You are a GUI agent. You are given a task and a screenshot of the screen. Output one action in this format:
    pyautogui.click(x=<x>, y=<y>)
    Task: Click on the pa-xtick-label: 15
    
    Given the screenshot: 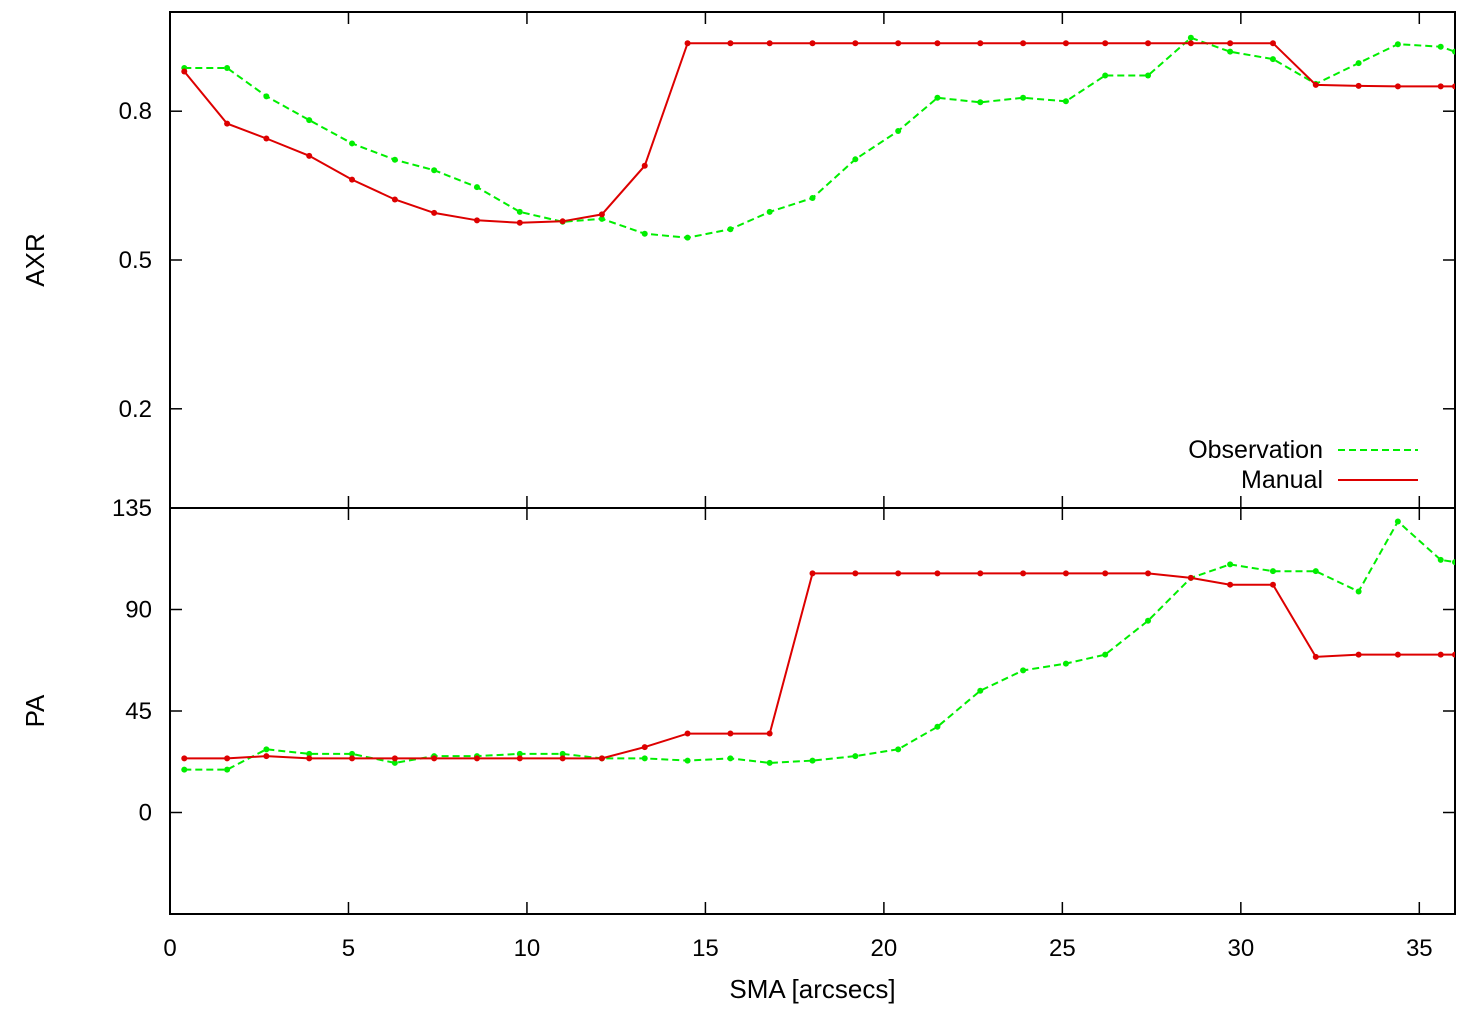 What is the action you would take?
    pyautogui.click(x=705, y=948)
    